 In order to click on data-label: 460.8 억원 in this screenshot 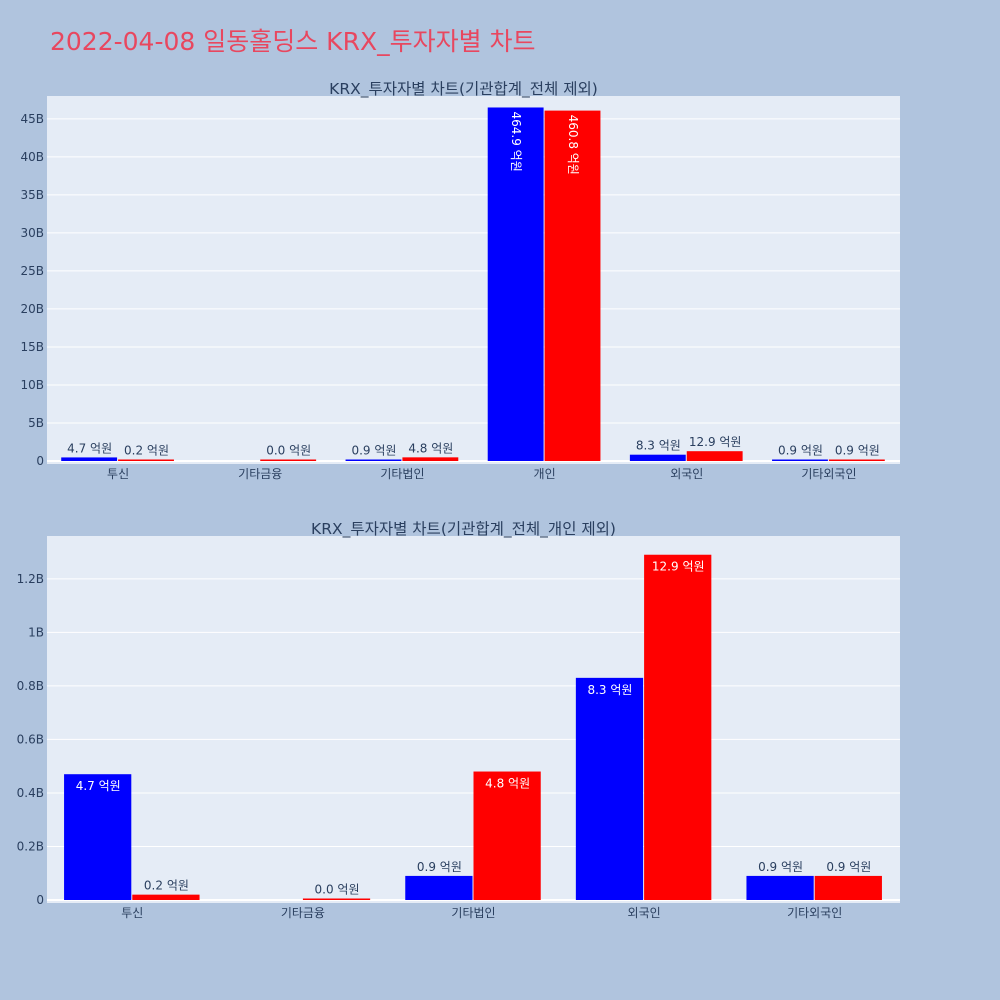, I will do `click(573, 145)`.